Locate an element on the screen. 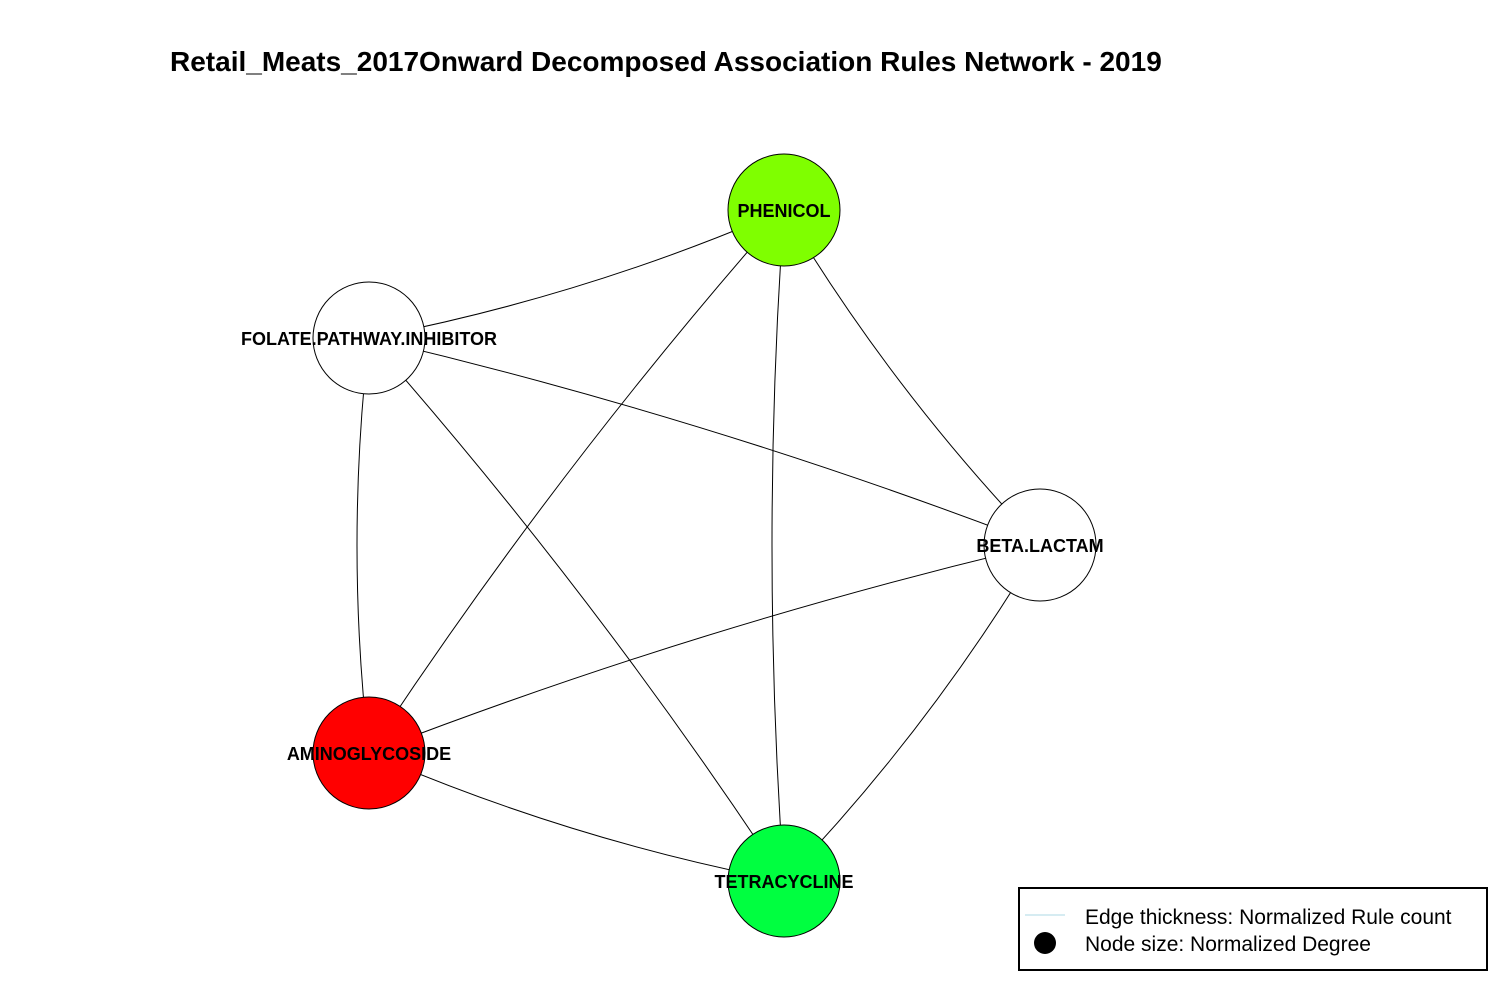 The width and height of the screenshot is (1500, 1000). node-beta is located at coordinates (1040, 545).